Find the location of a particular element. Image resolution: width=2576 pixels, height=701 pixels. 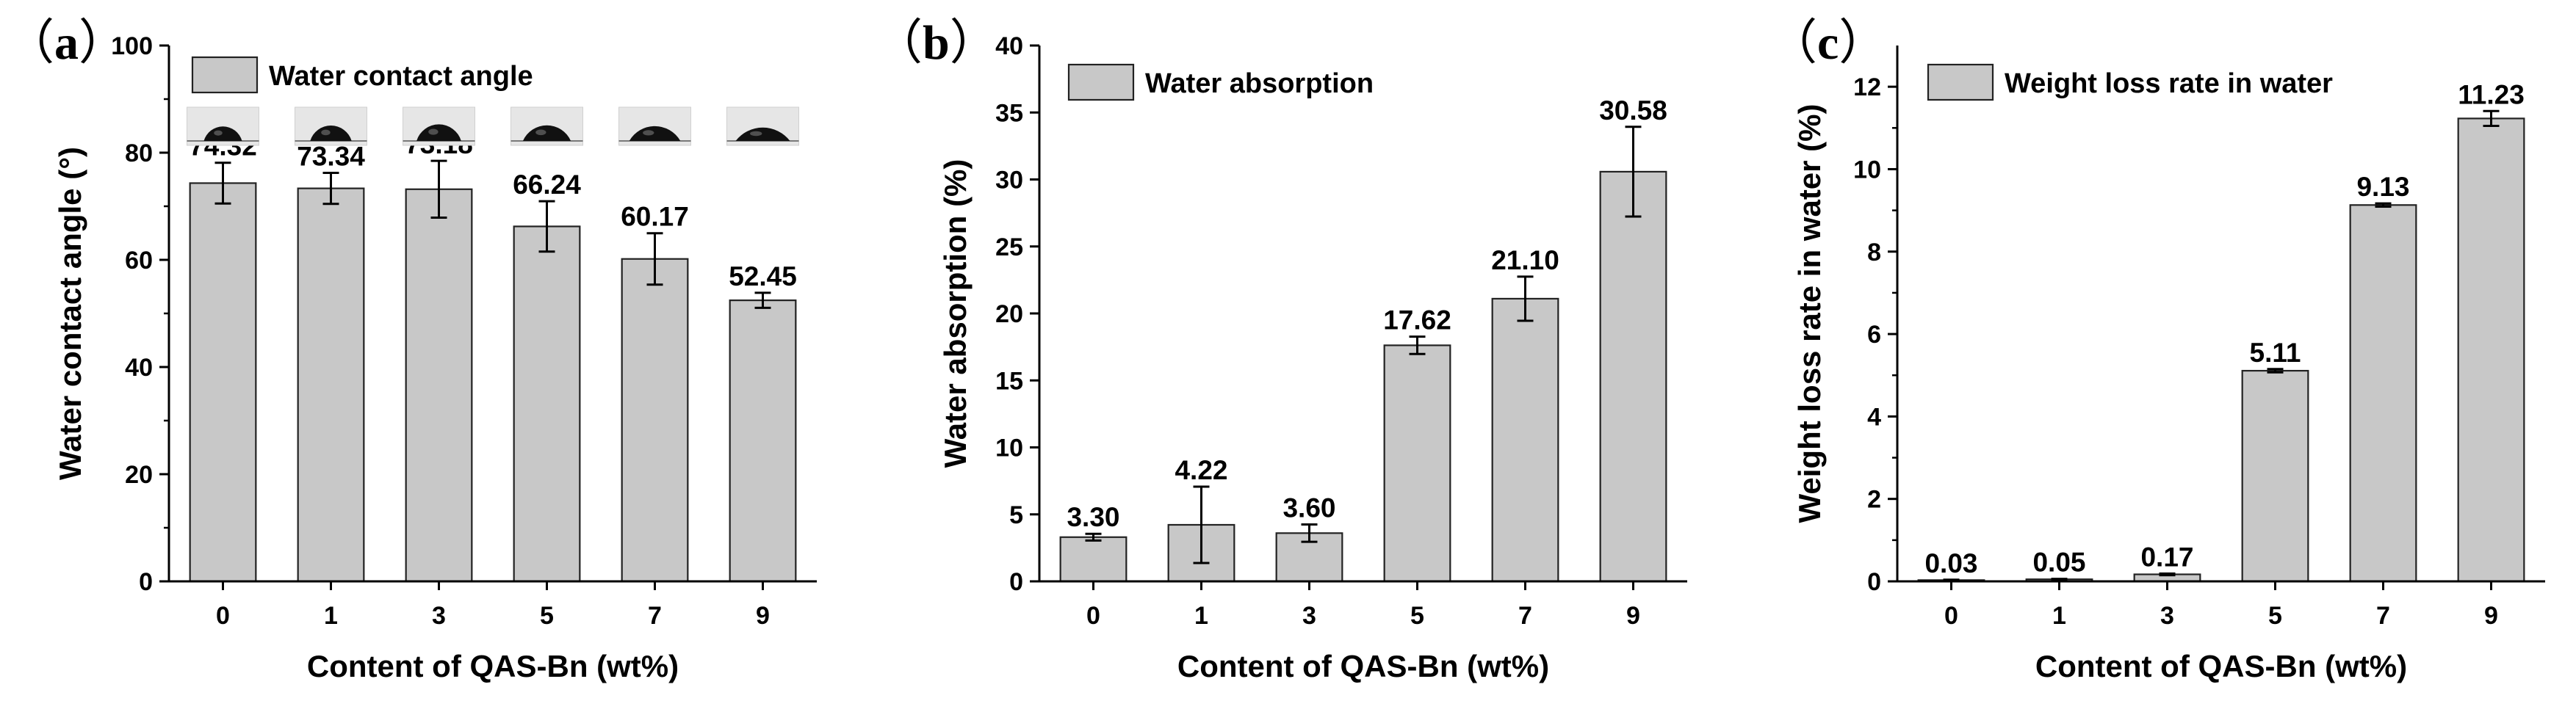

data-label: 21.10 is located at coordinates (1525, 260).